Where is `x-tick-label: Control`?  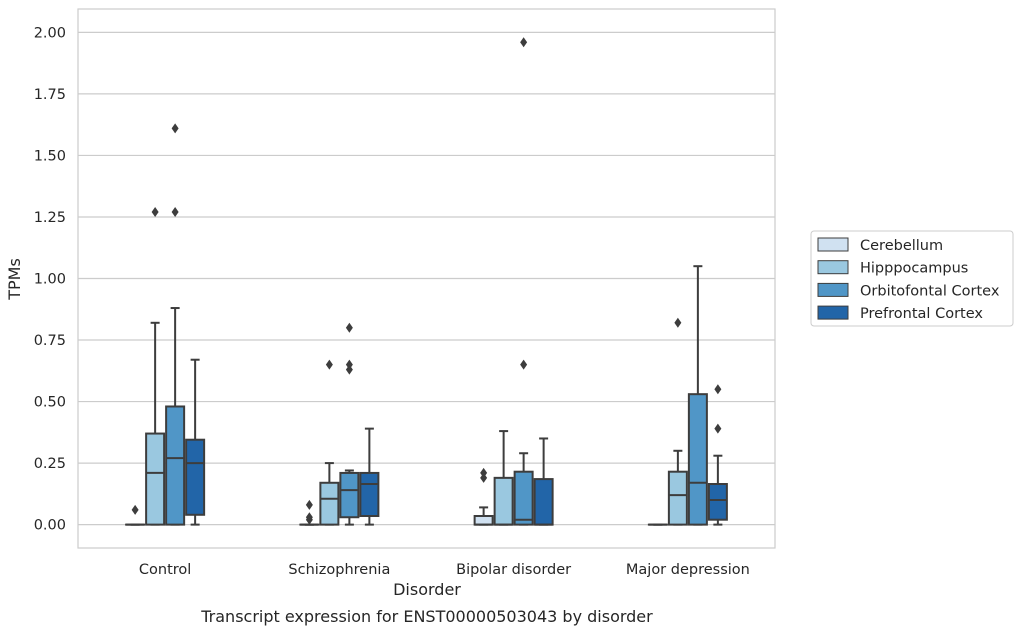
x-tick-label: Control is located at coordinates (165, 570).